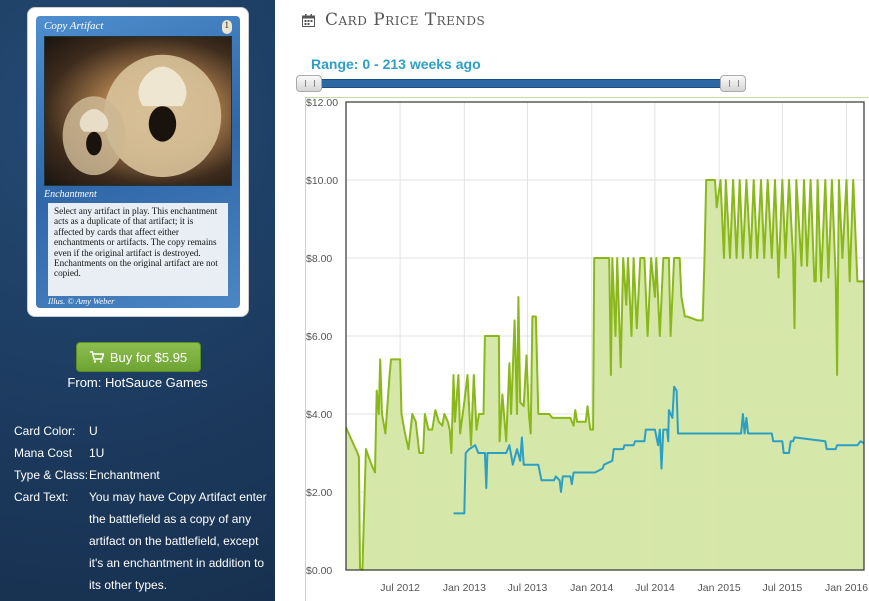 The image size is (869, 601). Describe the element at coordinates (70, 194) in the screenshot. I see `card-type-line: Enchantment` at that location.